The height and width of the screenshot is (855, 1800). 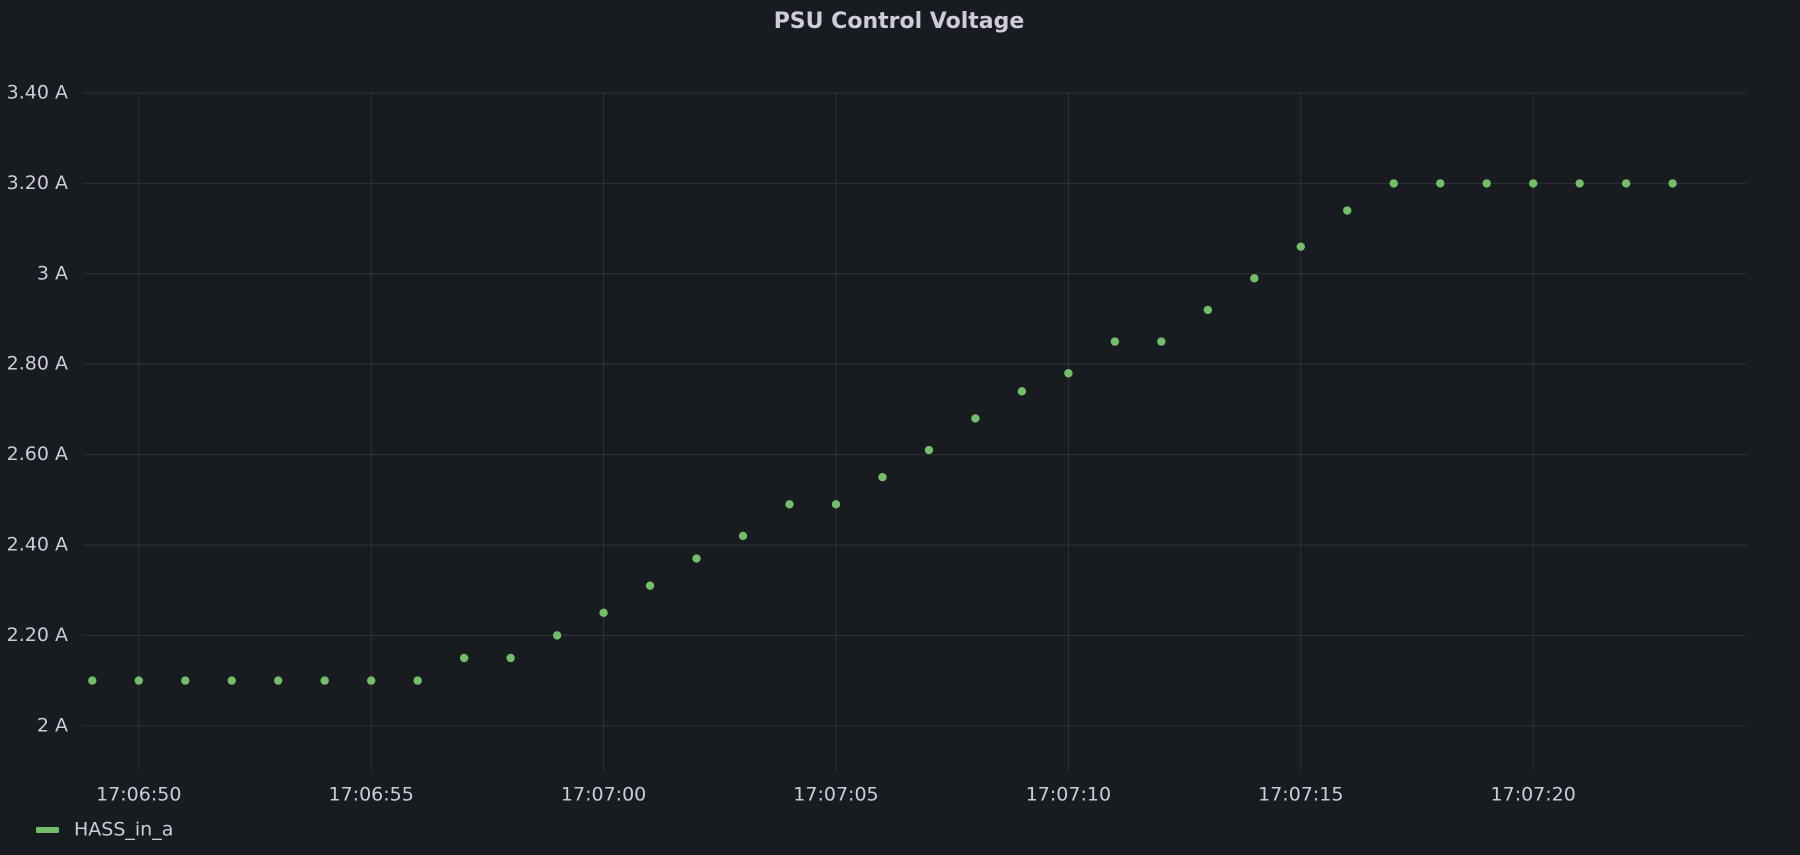 What do you see at coordinates (37, 635) in the screenshot?
I see `y-tick-label: 2.20 A` at bounding box center [37, 635].